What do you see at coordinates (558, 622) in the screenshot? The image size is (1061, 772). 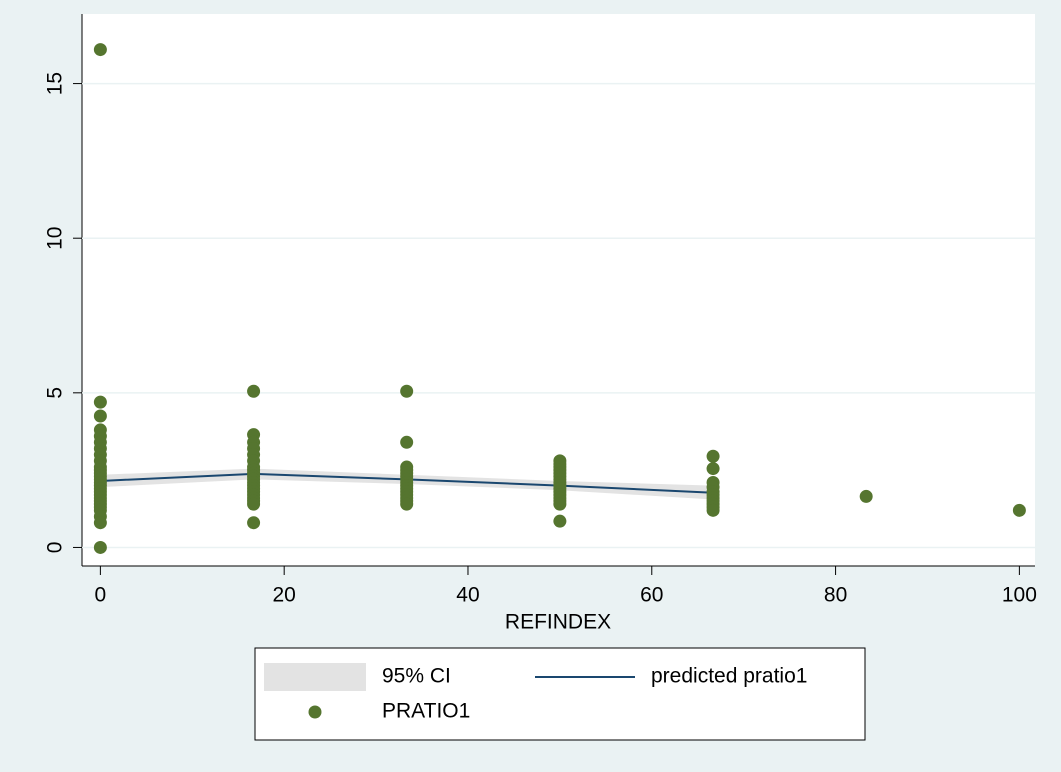 I see `x-axis-title: REFINDEX` at bounding box center [558, 622].